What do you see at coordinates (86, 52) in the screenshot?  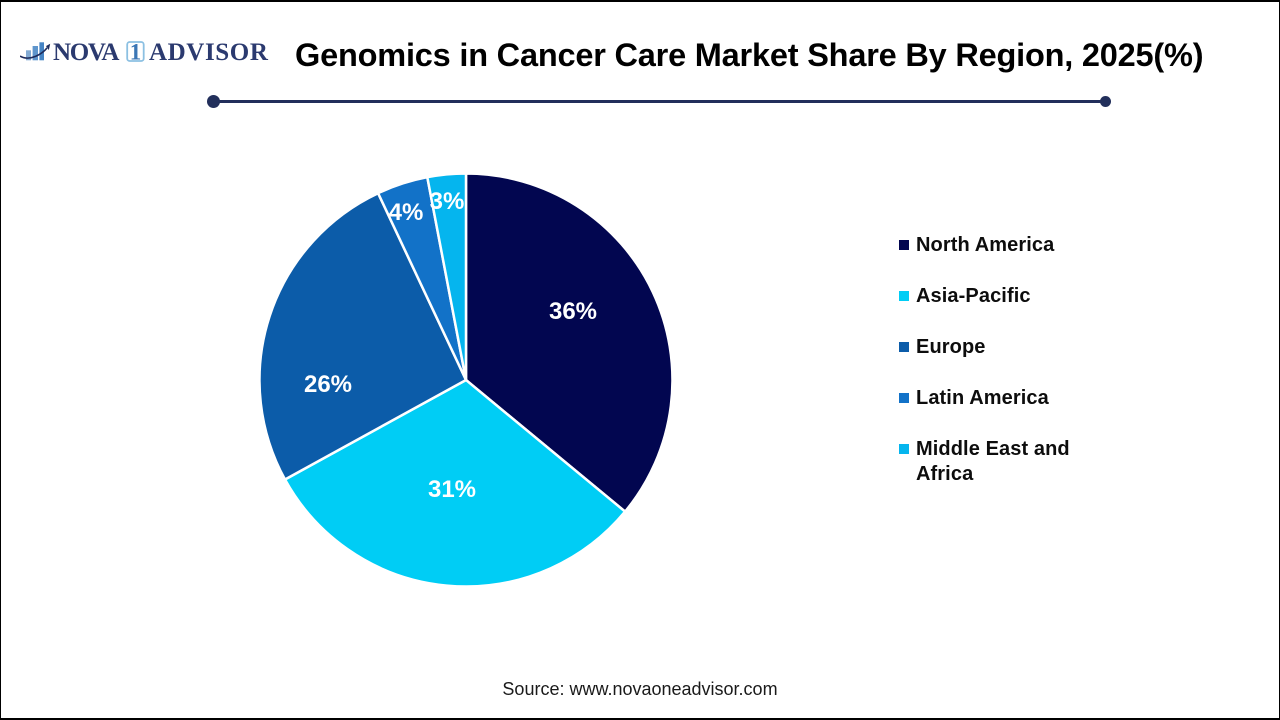 I see `svg-text: NOVA` at bounding box center [86, 52].